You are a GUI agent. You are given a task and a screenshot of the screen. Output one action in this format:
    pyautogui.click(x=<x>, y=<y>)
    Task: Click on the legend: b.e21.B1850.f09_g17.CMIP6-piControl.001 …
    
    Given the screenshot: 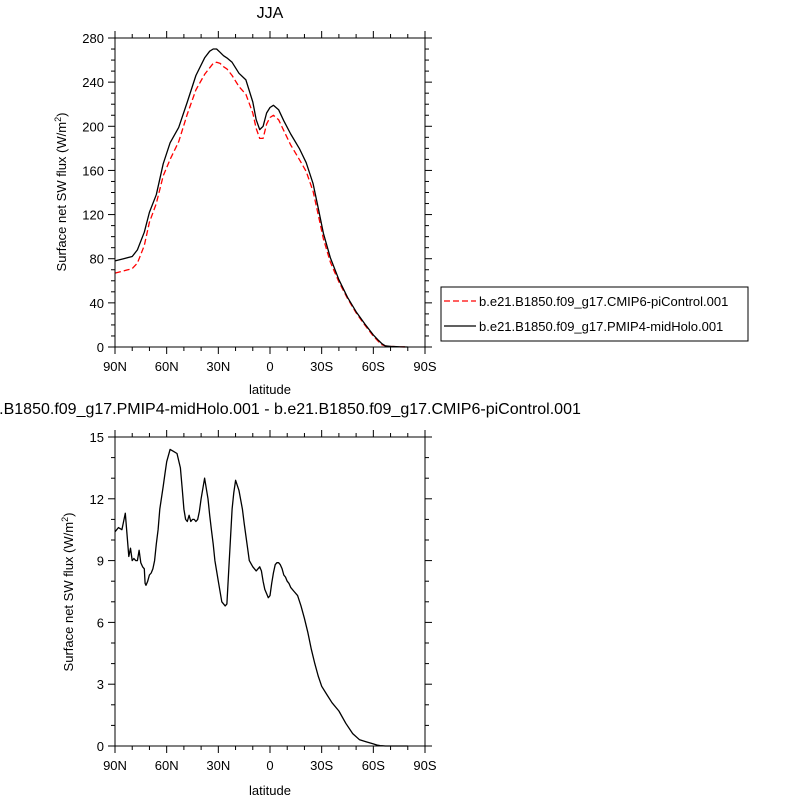 What is the action you would take?
    pyautogui.click(x=594, y=314)
    